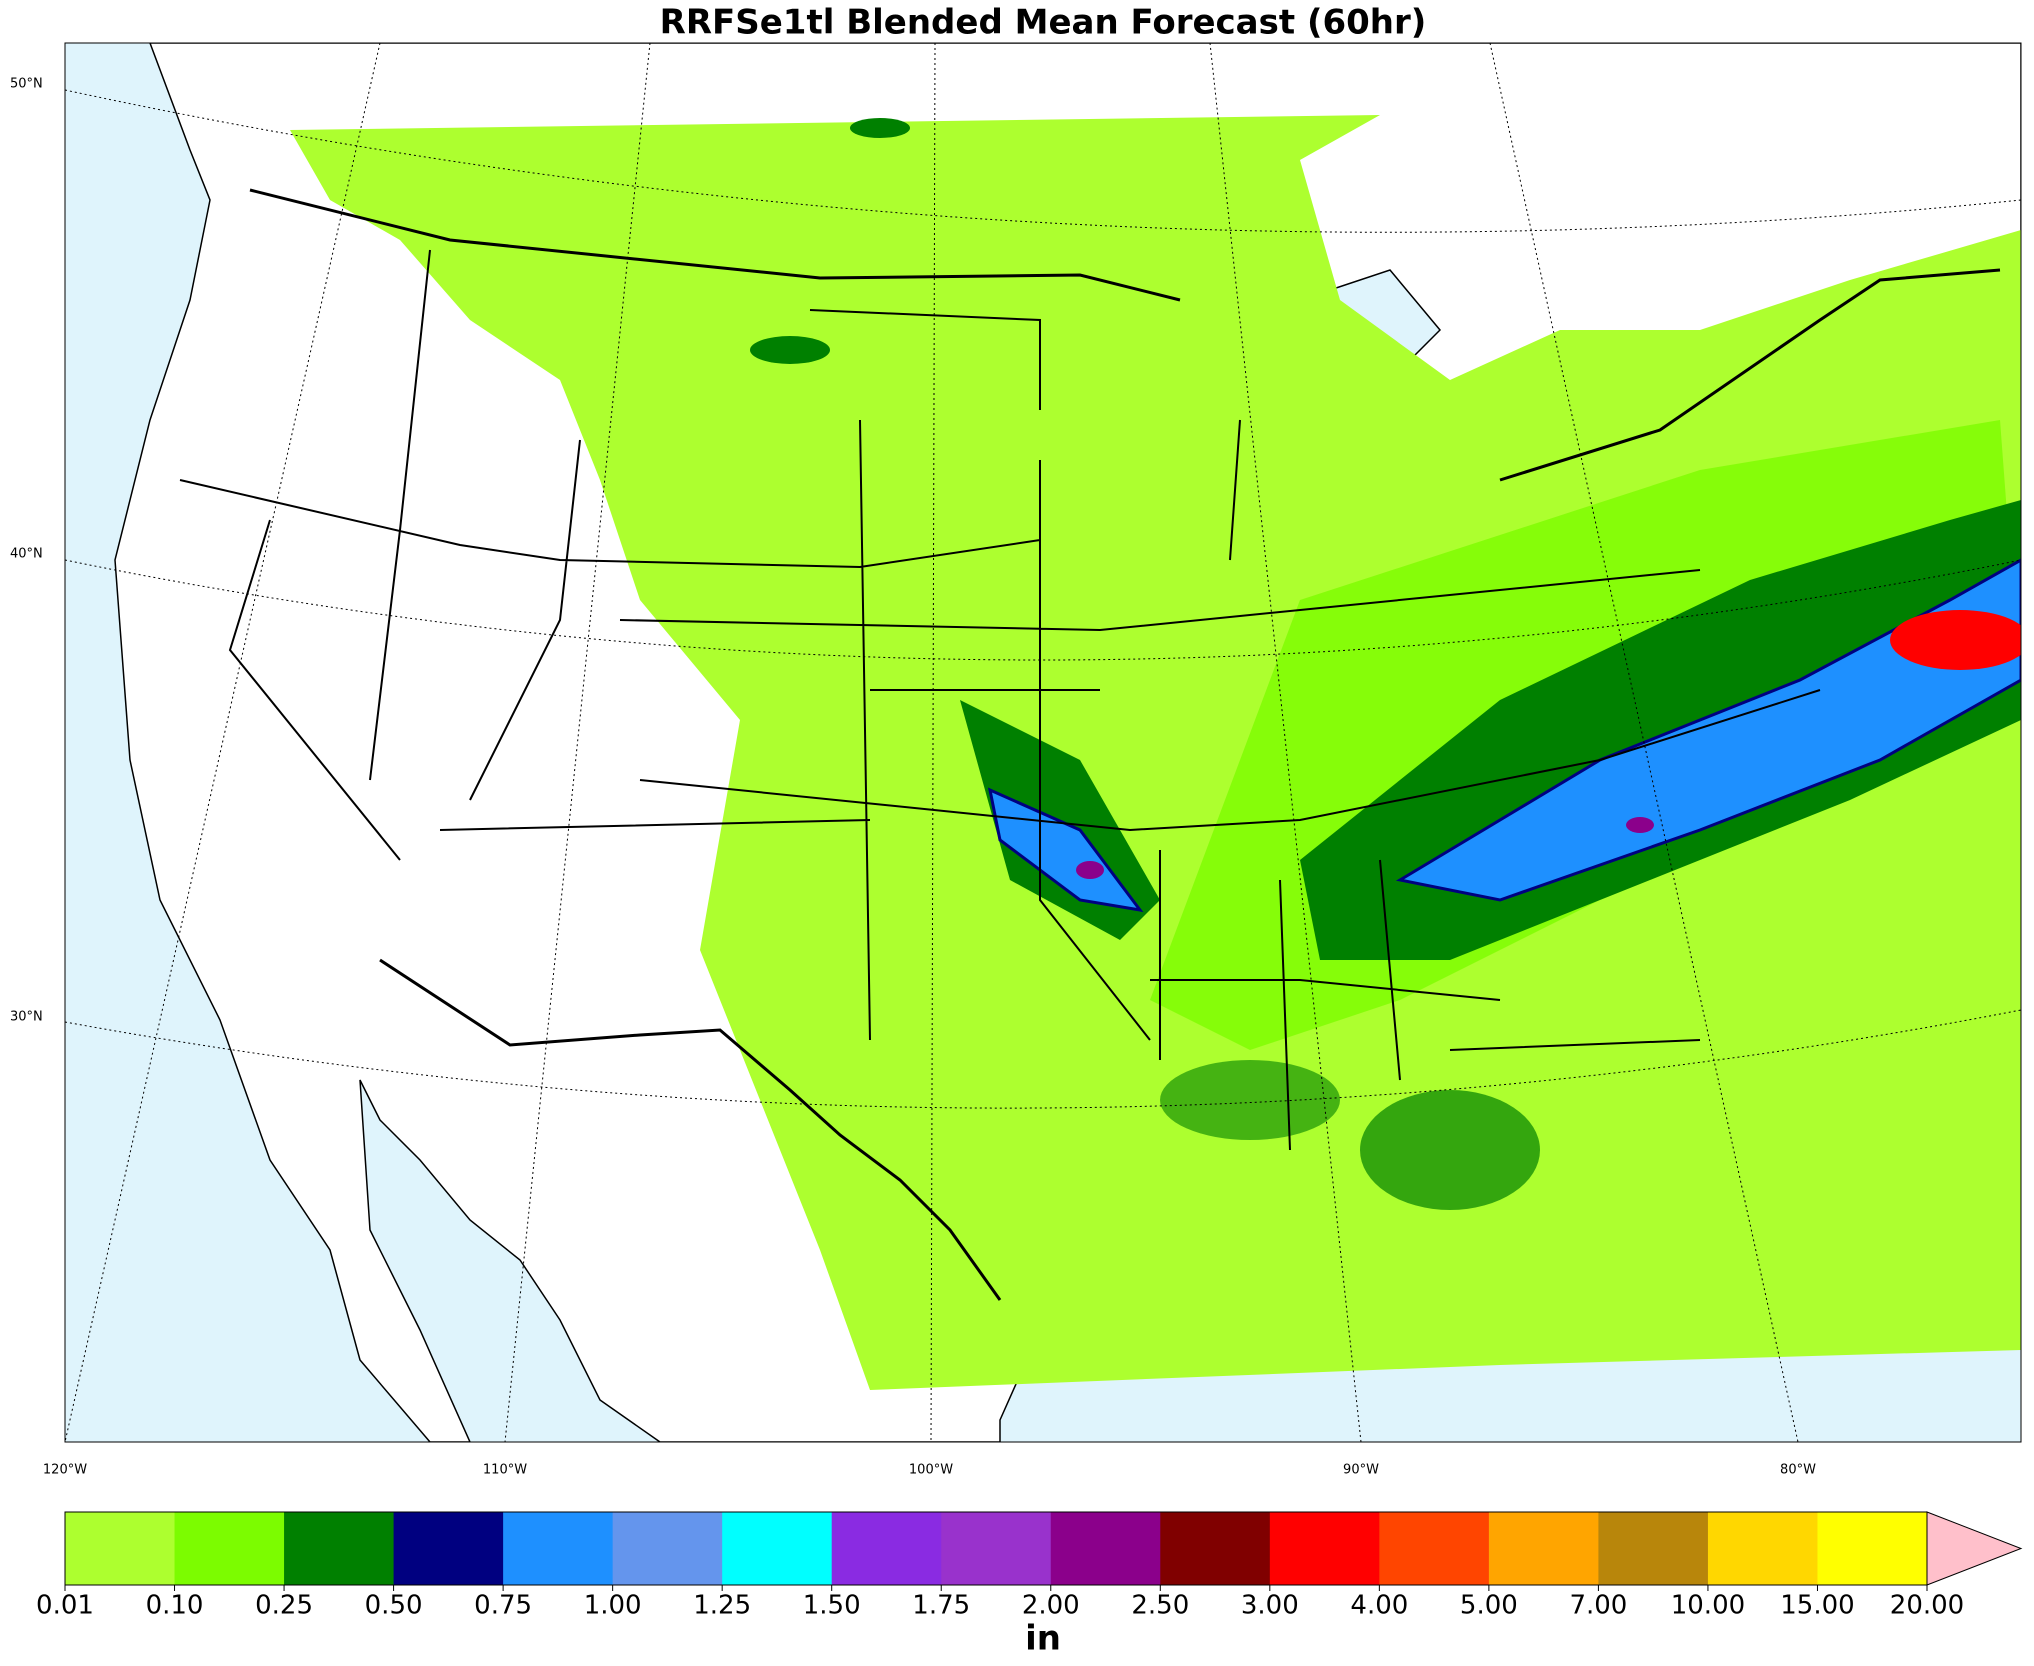 This screenshot has height=1666, width=2034. Describe the element at coordinates (1598, 1606) in the screenshot. I see `colorbar-tick-label: 7.00` at that location.